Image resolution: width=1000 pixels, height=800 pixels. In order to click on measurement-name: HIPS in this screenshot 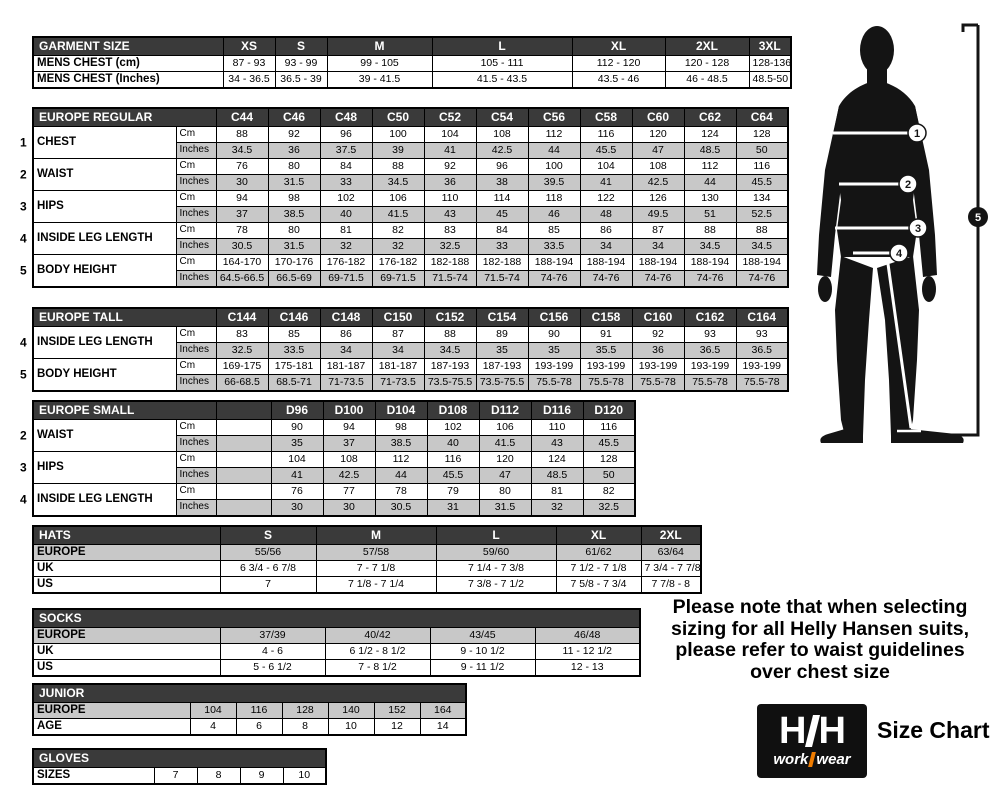, I will do `click(50, 467)`.